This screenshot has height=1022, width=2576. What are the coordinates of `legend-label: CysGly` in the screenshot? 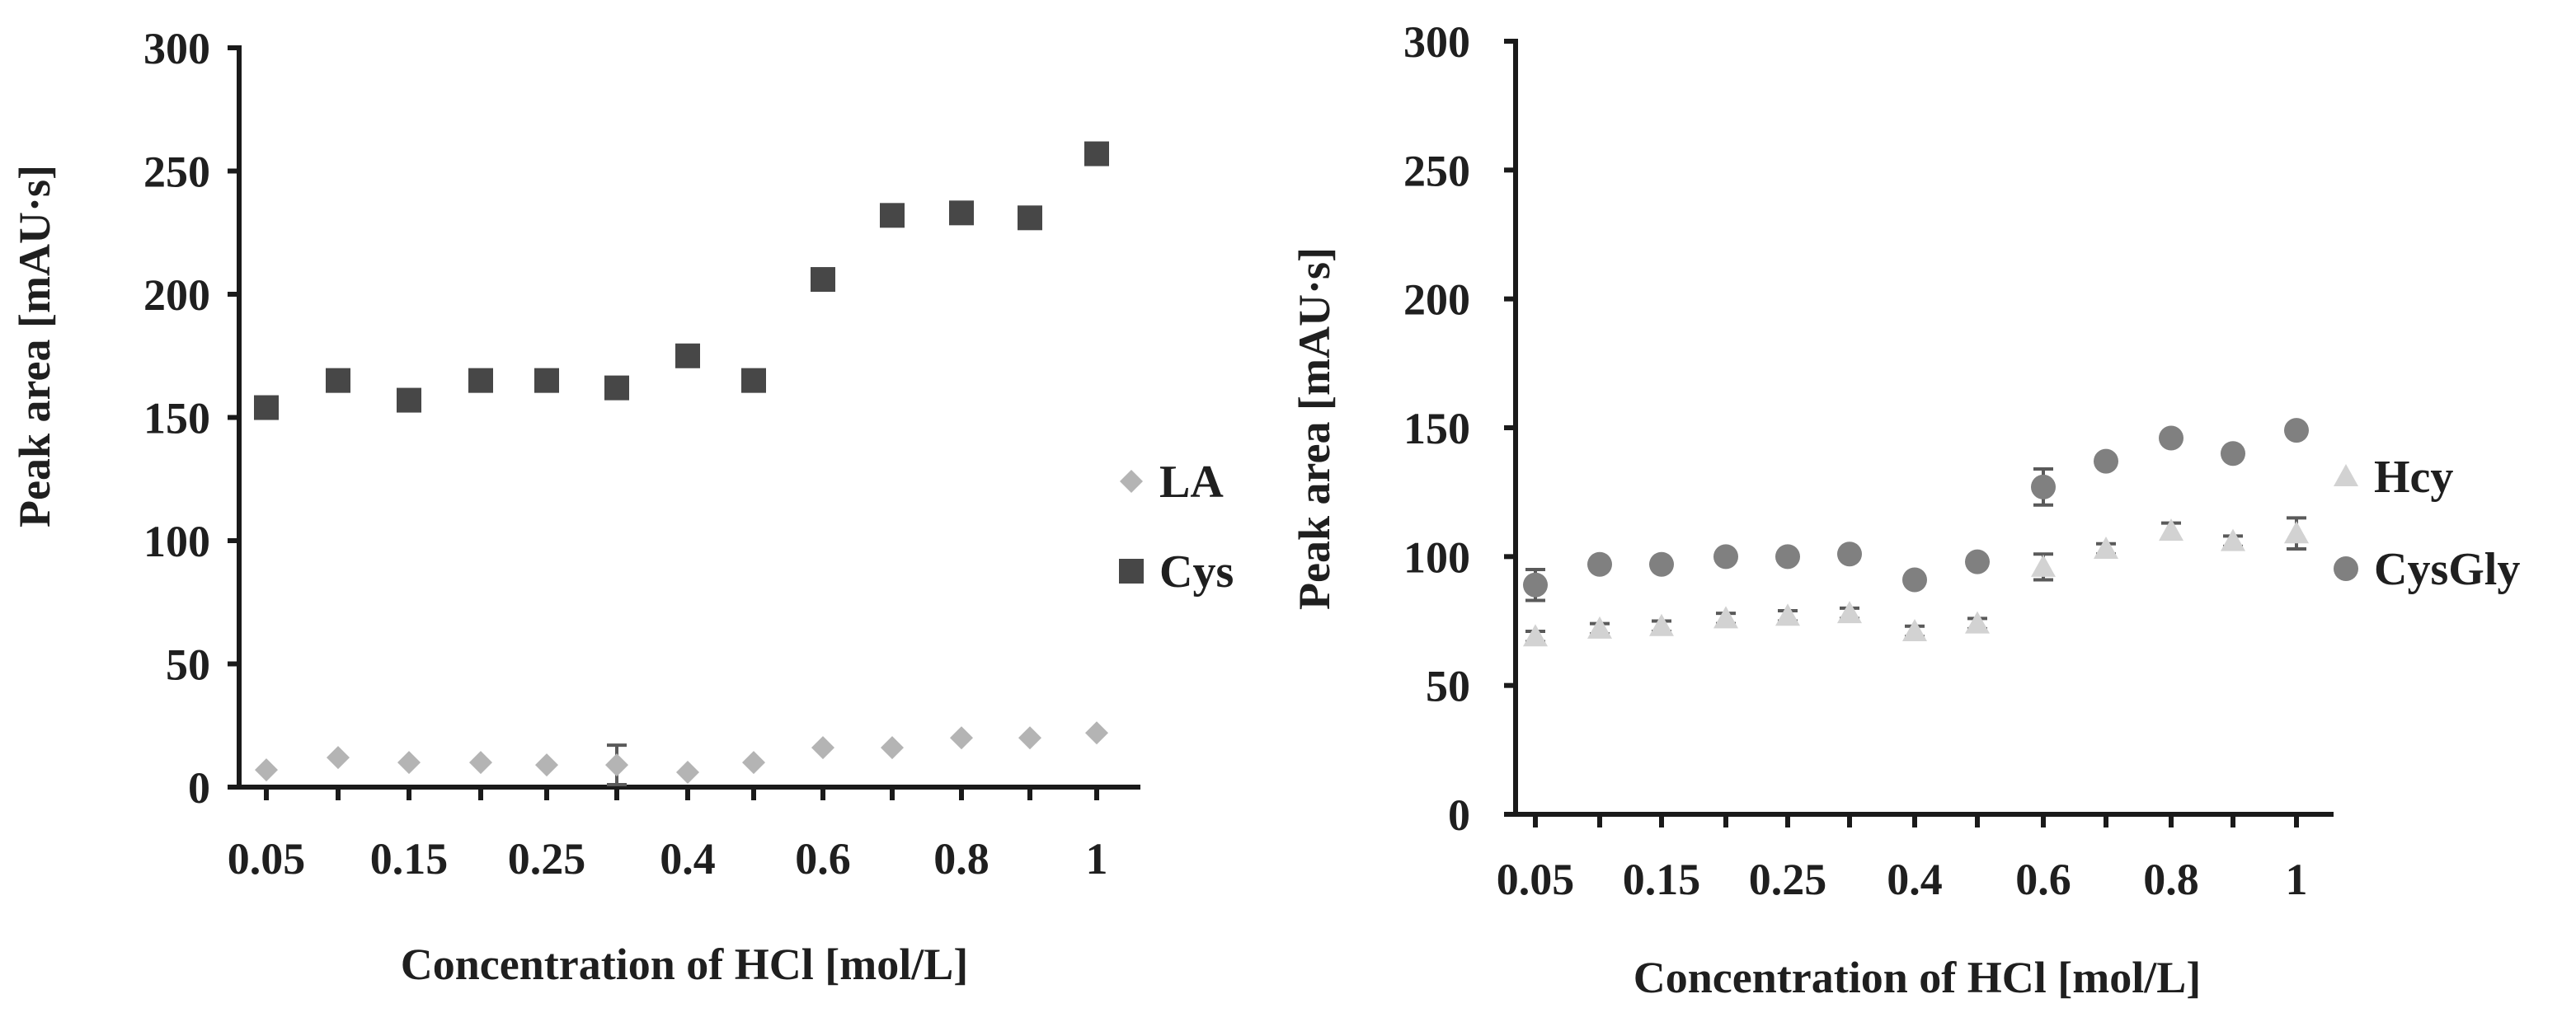 It's located at (2447, 569).